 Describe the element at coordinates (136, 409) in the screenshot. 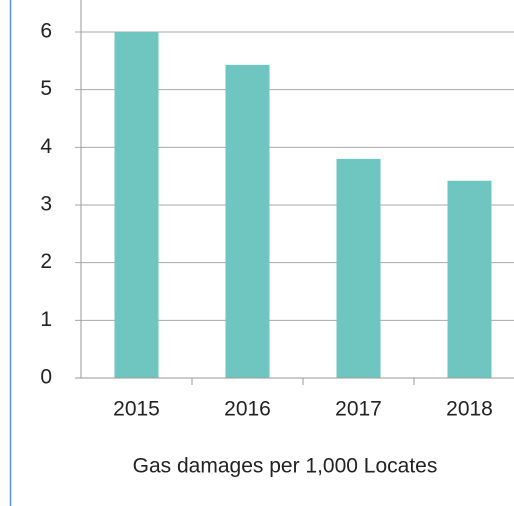

I see `x-tick-label: 2015` at that location.